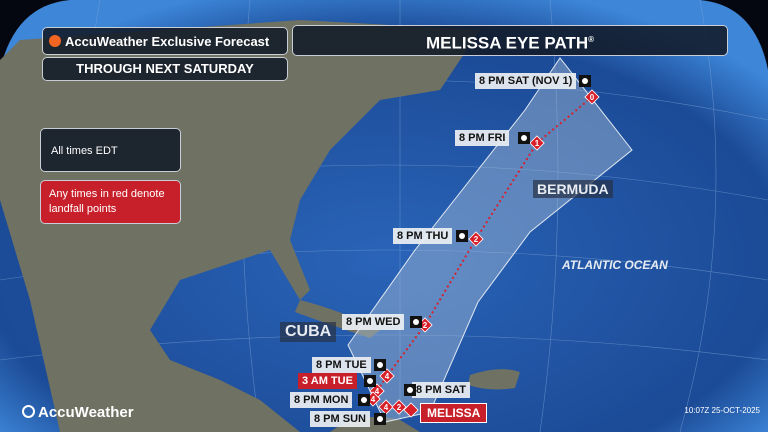 This screenshot has width=768, height=432. I want to click on storm-intensity-marker: 0, so click(592, 97).